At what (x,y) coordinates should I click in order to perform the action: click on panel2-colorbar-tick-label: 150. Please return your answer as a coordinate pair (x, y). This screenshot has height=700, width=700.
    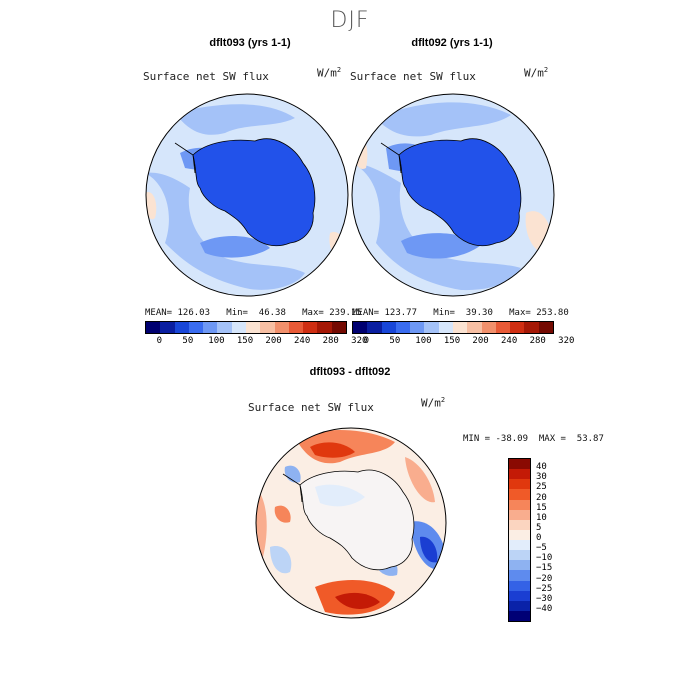
    Looking at the image, I should click on (452, 341).